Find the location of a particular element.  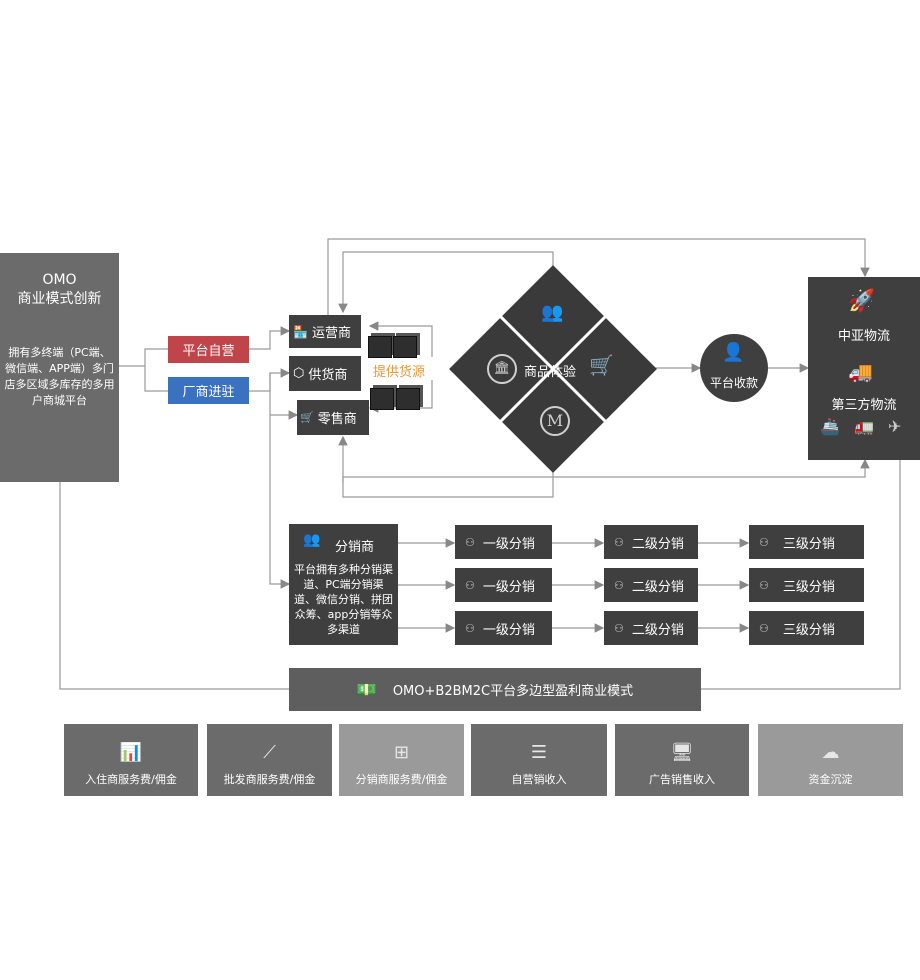

revenue-label: 资金沉淀 is located at coordinates (830, 779).